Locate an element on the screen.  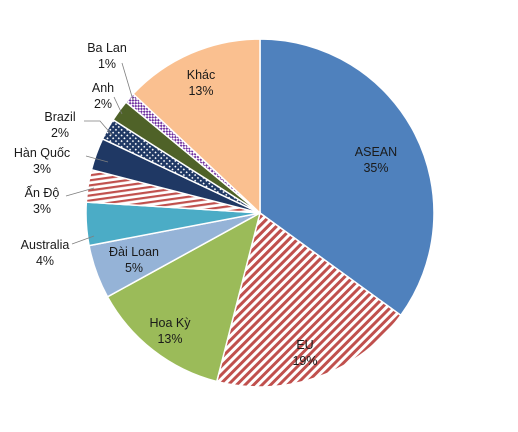
slice-name-label: Ba Lan is located at coordinates (107, 48).